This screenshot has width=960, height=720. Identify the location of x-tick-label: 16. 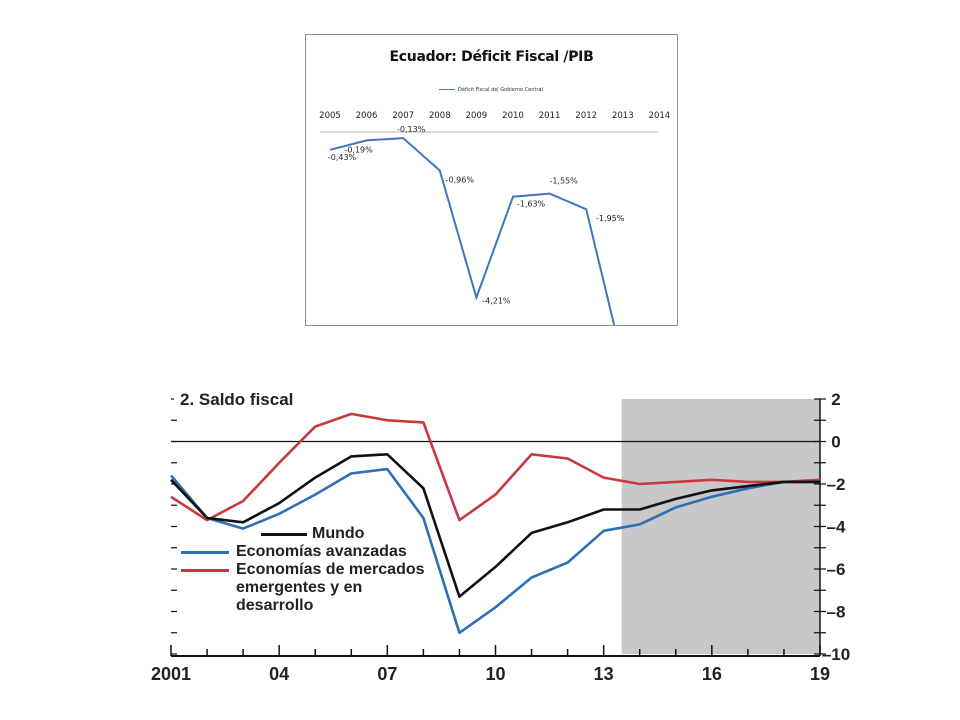
(712, 674).